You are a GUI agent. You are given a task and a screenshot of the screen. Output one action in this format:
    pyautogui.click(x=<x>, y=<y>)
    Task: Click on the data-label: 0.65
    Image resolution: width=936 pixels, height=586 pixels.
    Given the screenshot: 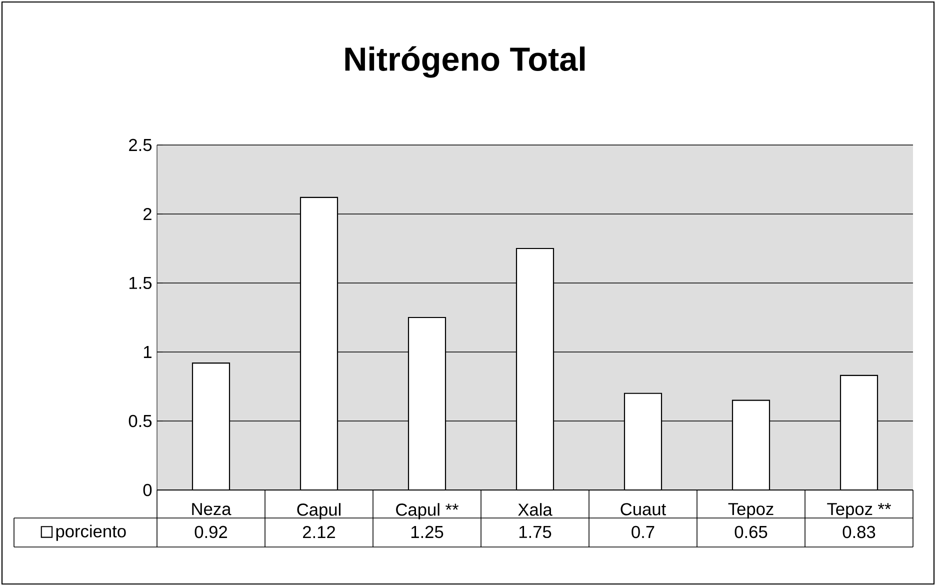 What is the action you would take?
    pyautogui.click(x=751, y=532)
    